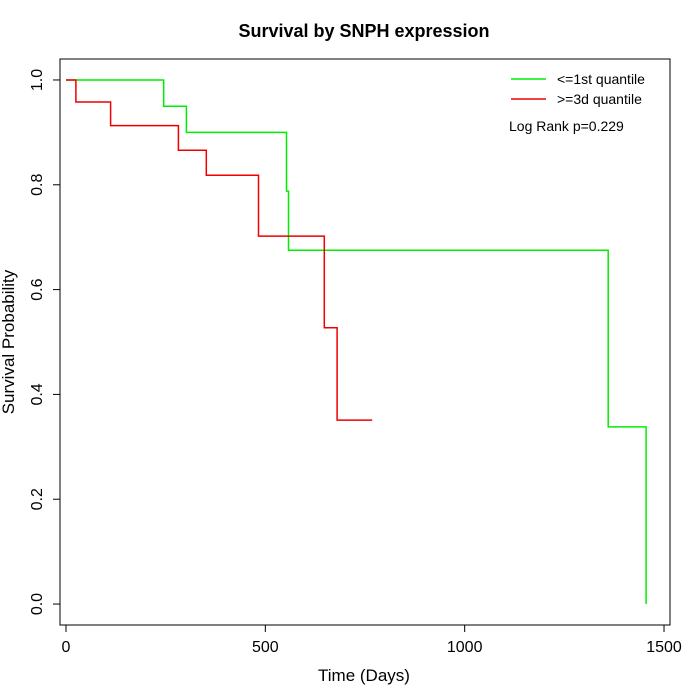 Image resolution: width=700 pixels, height=700 pixels. What do you see at coordinates (37, 394) in the screenshot?
I see `y-tick-label: 0.4` at bounding box center [37, 394].